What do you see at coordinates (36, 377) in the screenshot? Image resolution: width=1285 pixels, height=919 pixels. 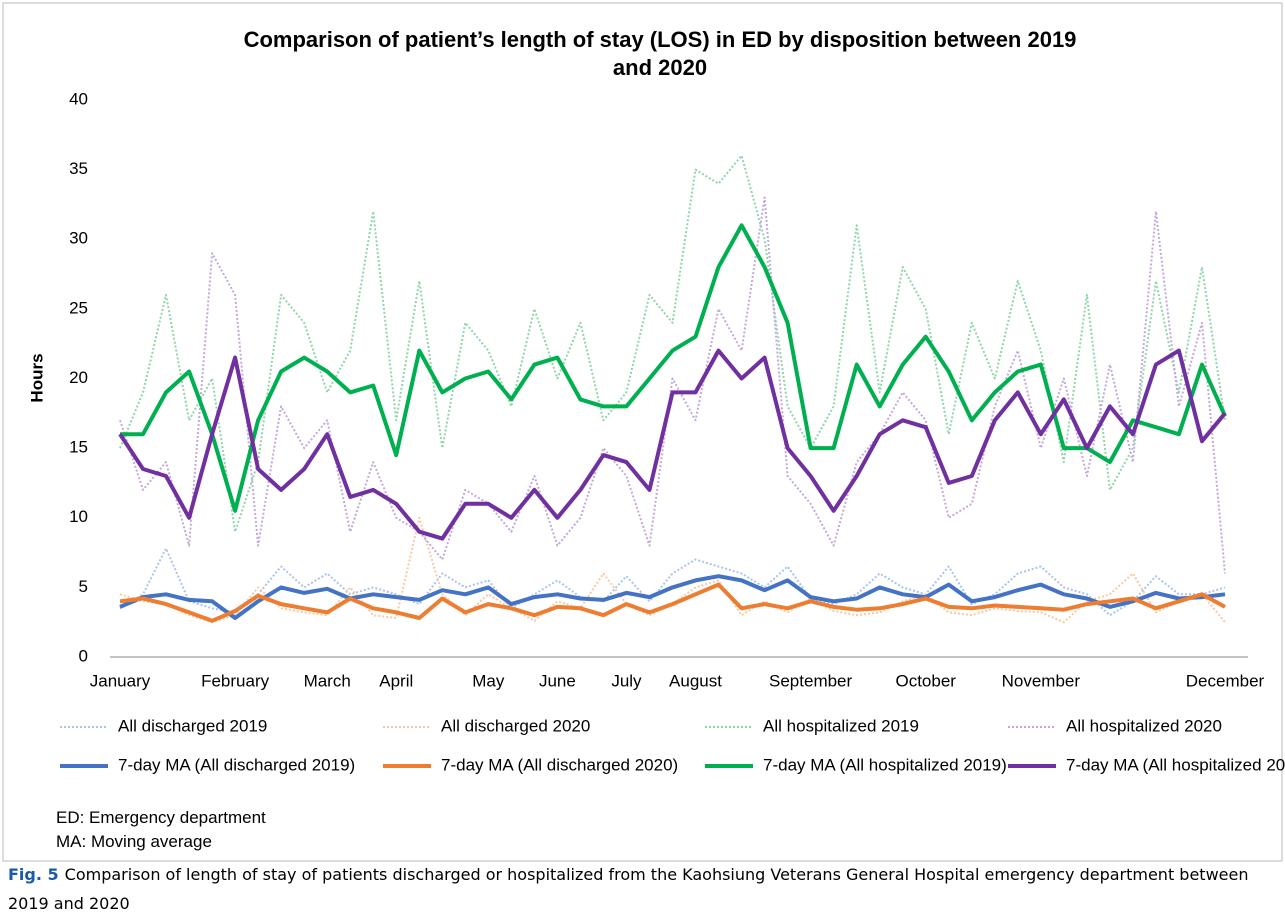 I see `y-axis-label: Hours` at bounding box center [36, 377].